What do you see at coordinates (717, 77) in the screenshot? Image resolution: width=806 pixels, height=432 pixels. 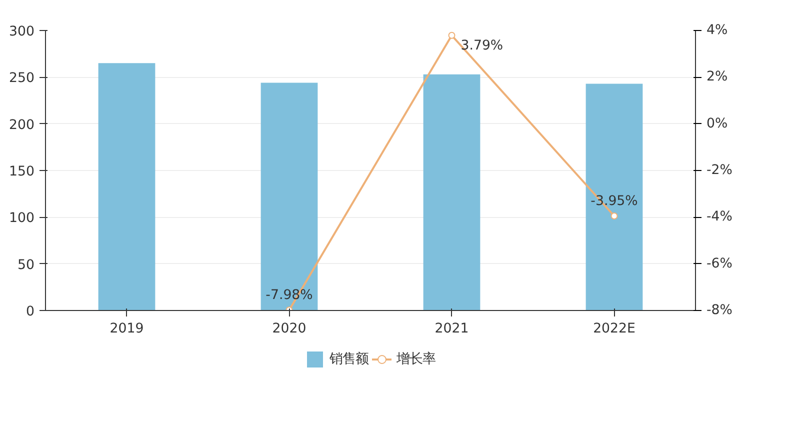 I see `y2-tick-label: 2%` at bounding box center [717, 77].